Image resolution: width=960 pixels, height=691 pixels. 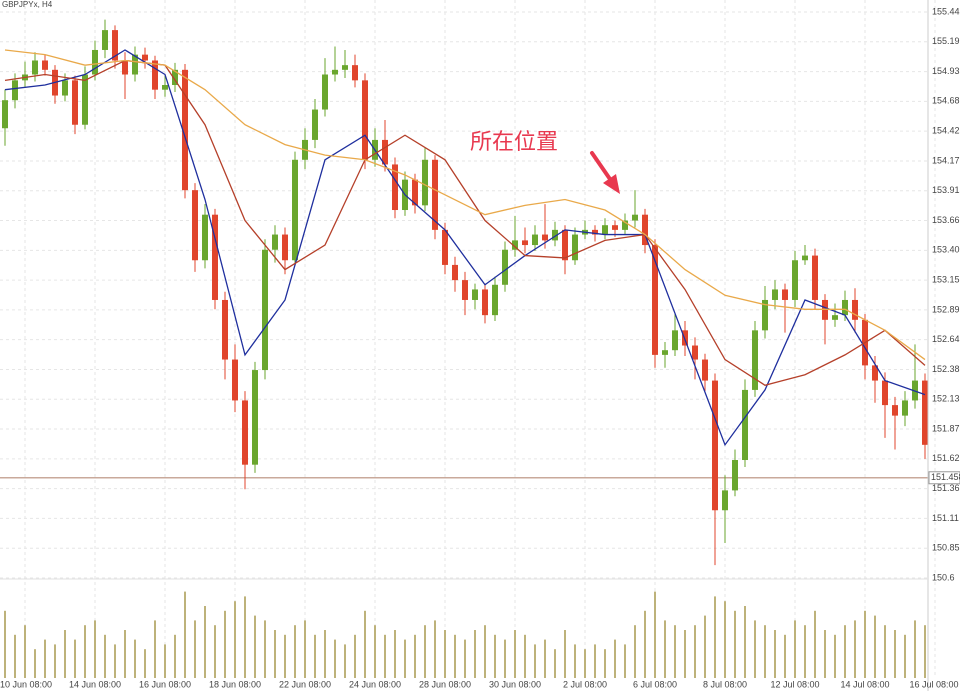 What do you see at coordinates (375, 684) in the screenshot?
I see `x-tick-label: 24 Jun 08:00` at bounding box center [375, 684].